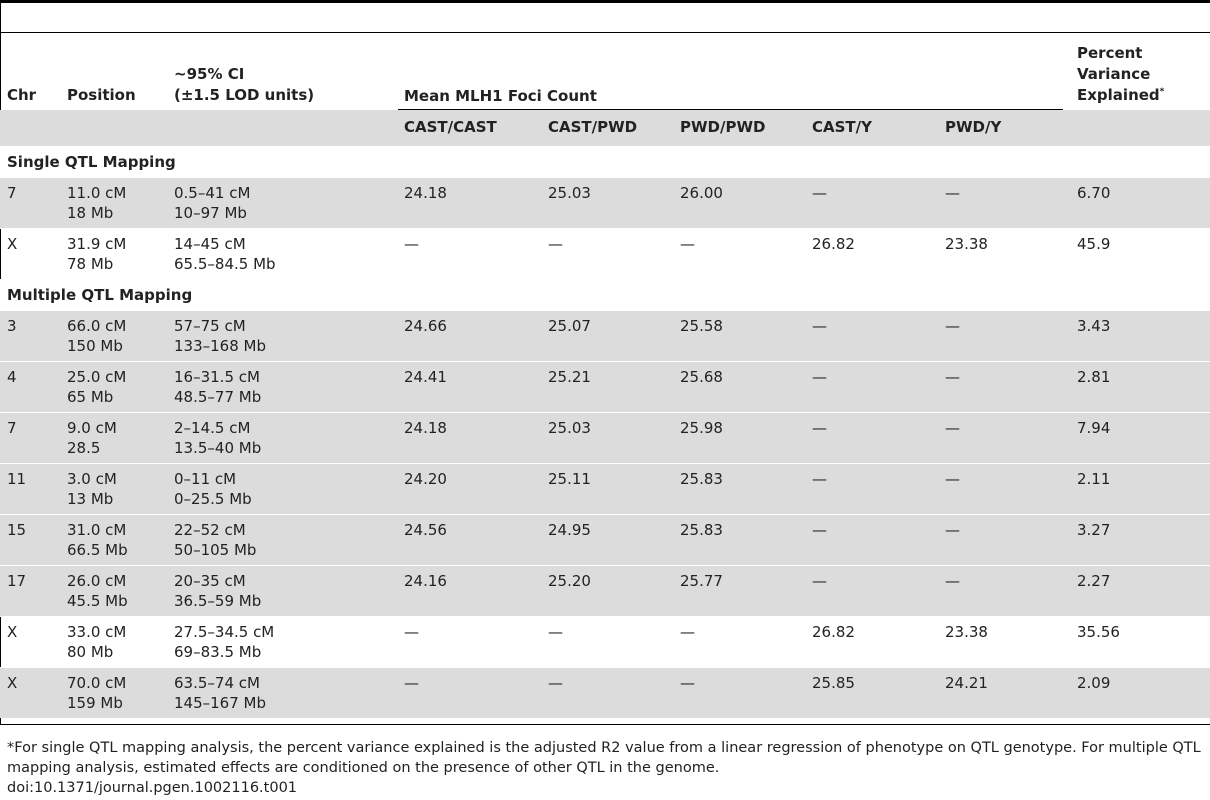  What do you see at coordinates (1098, 632) in the screenshot?
I see `cell-percent-variance: 35.56` at bounding box center [1098, 632].